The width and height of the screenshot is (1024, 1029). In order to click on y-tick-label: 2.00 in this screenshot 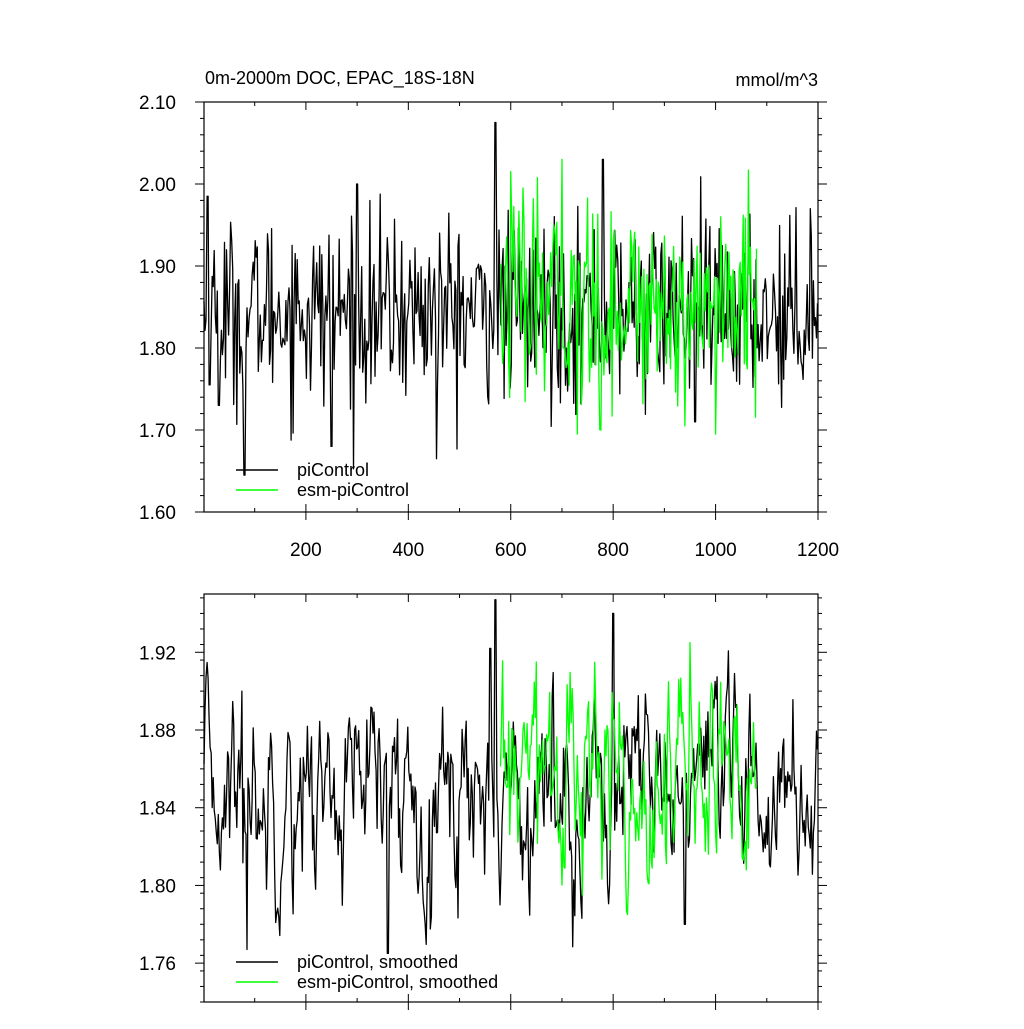, I will do `click(157, 185)`.